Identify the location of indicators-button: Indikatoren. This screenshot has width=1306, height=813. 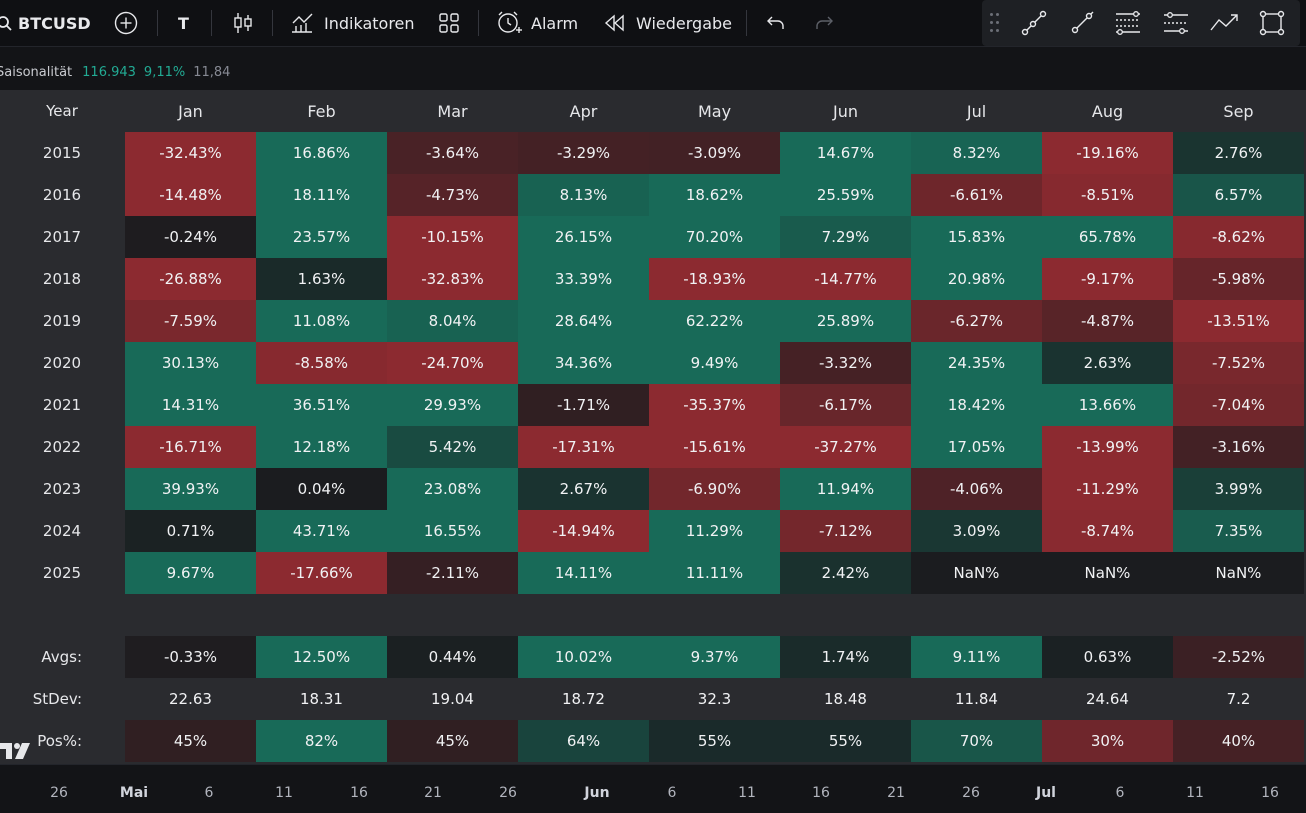
(352, 23).